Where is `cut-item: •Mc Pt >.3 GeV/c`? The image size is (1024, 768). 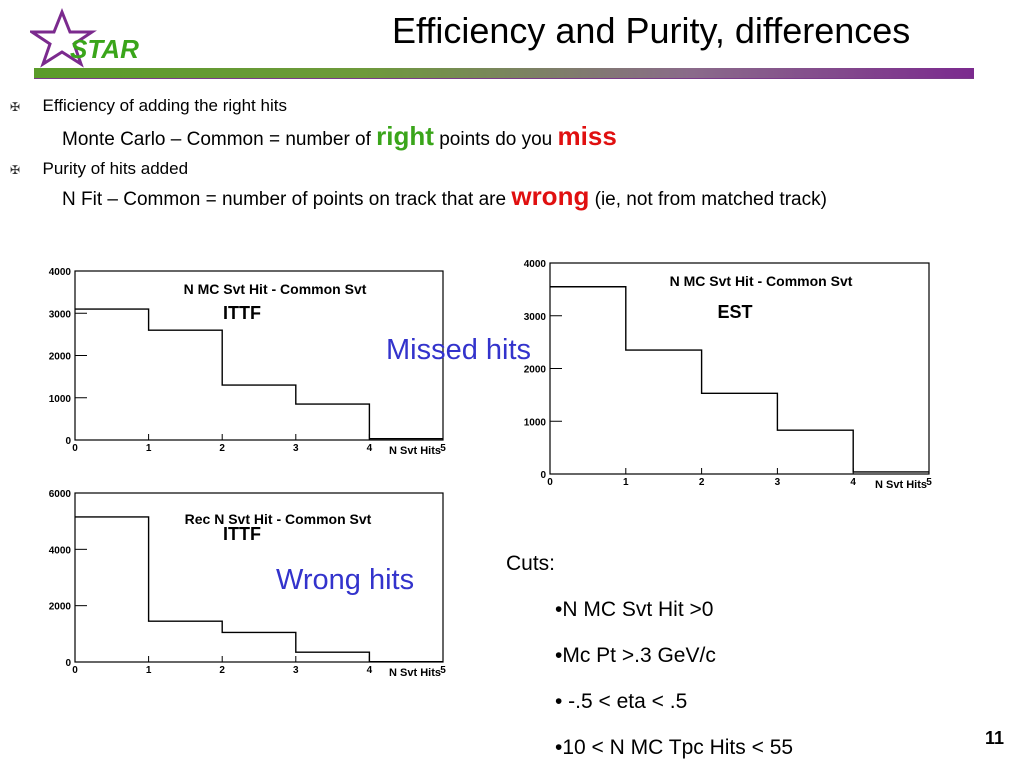 cut-item: •Mc Pt >.3 GeV/c is located at coordinates (635, 655).